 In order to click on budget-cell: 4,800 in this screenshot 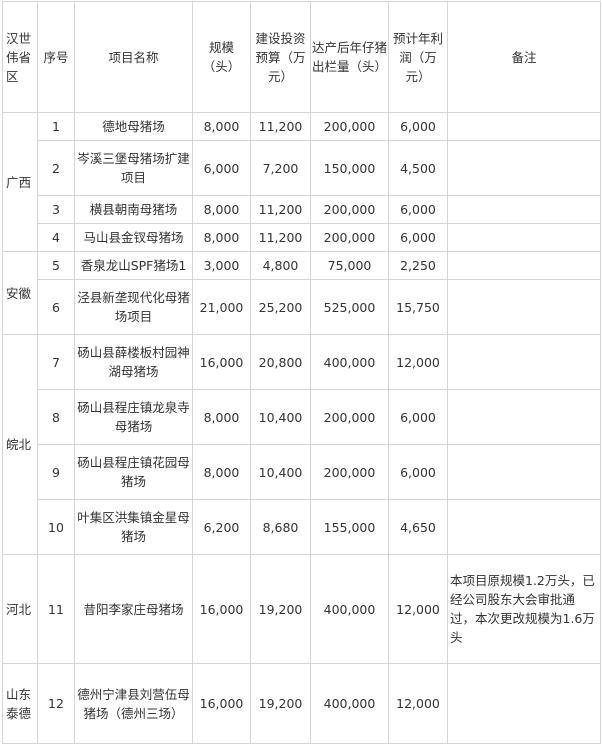, I will do `click(280, 265)`.